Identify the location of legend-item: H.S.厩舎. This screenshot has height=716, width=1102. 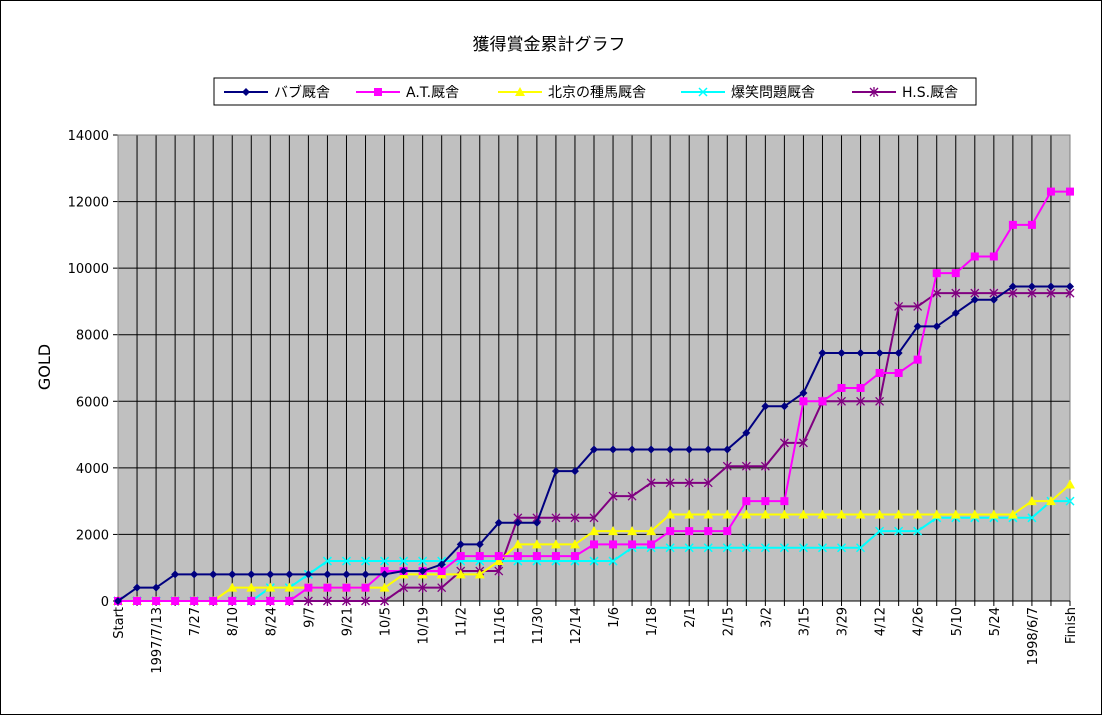
(905, 93).